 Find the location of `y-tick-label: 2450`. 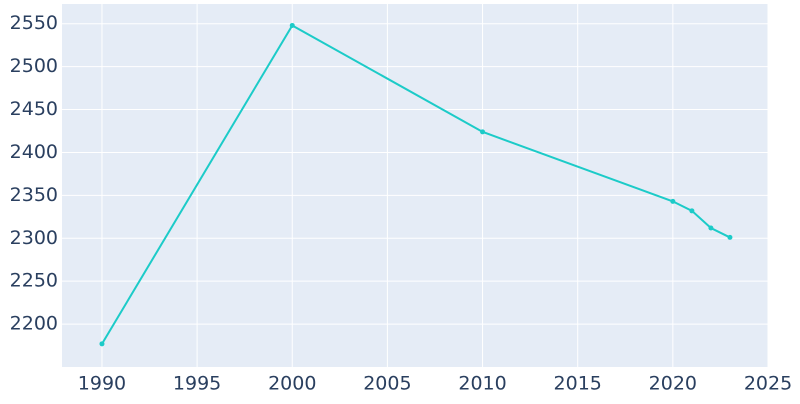

y-tick-label: 2450 is located at coordinates (34, 109).